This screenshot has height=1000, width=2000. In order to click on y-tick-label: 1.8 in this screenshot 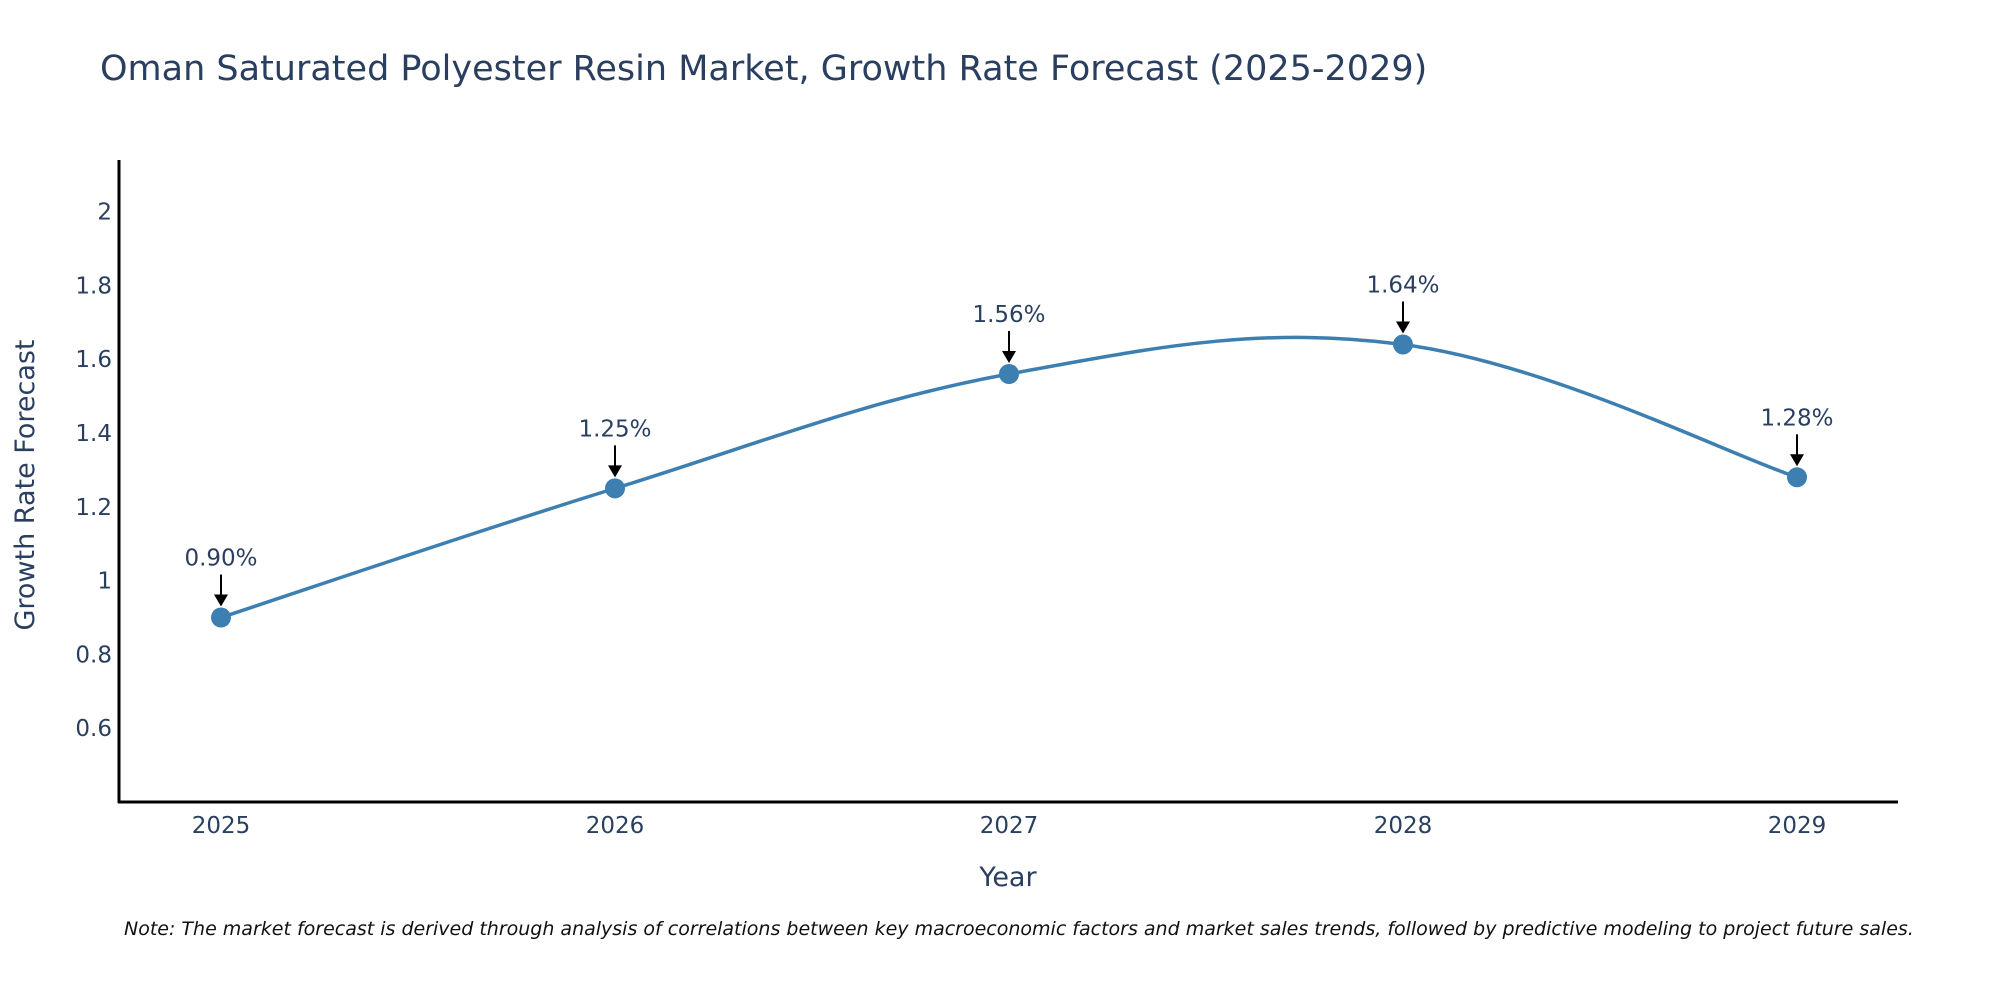, I will do `click(93, 286)`.